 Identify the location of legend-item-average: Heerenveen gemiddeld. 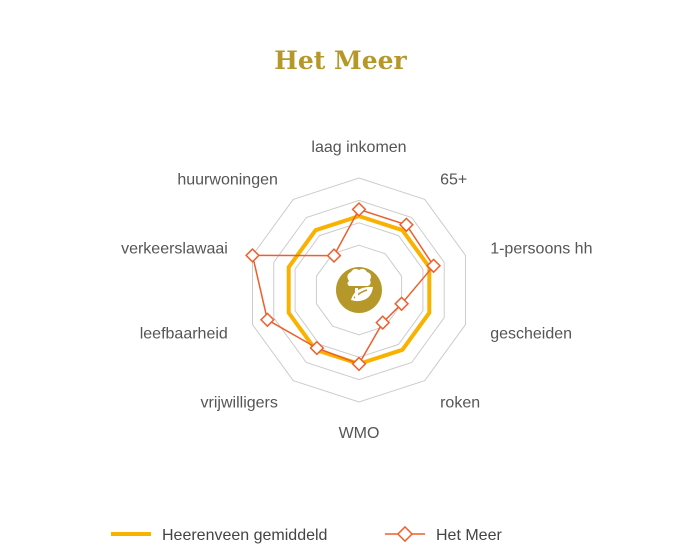
(219, 535).